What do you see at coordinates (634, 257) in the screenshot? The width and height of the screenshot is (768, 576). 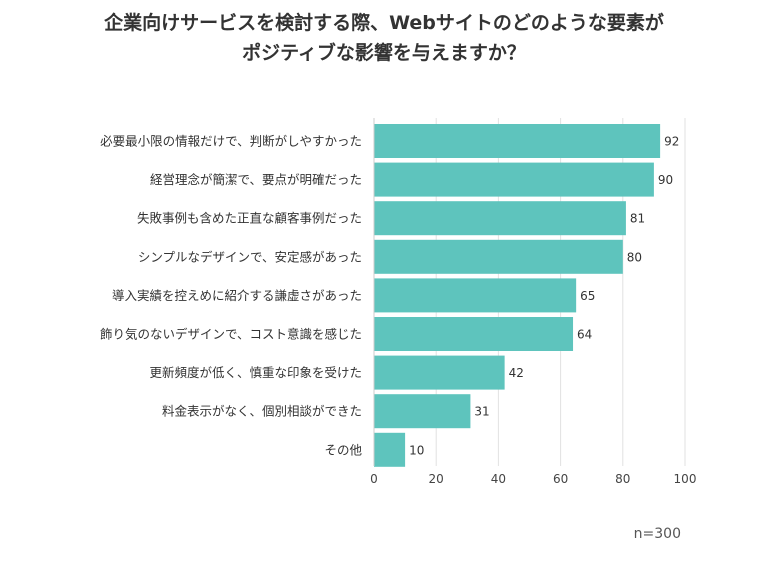 I see `value-label: 80` at bounding box center [634, 257].